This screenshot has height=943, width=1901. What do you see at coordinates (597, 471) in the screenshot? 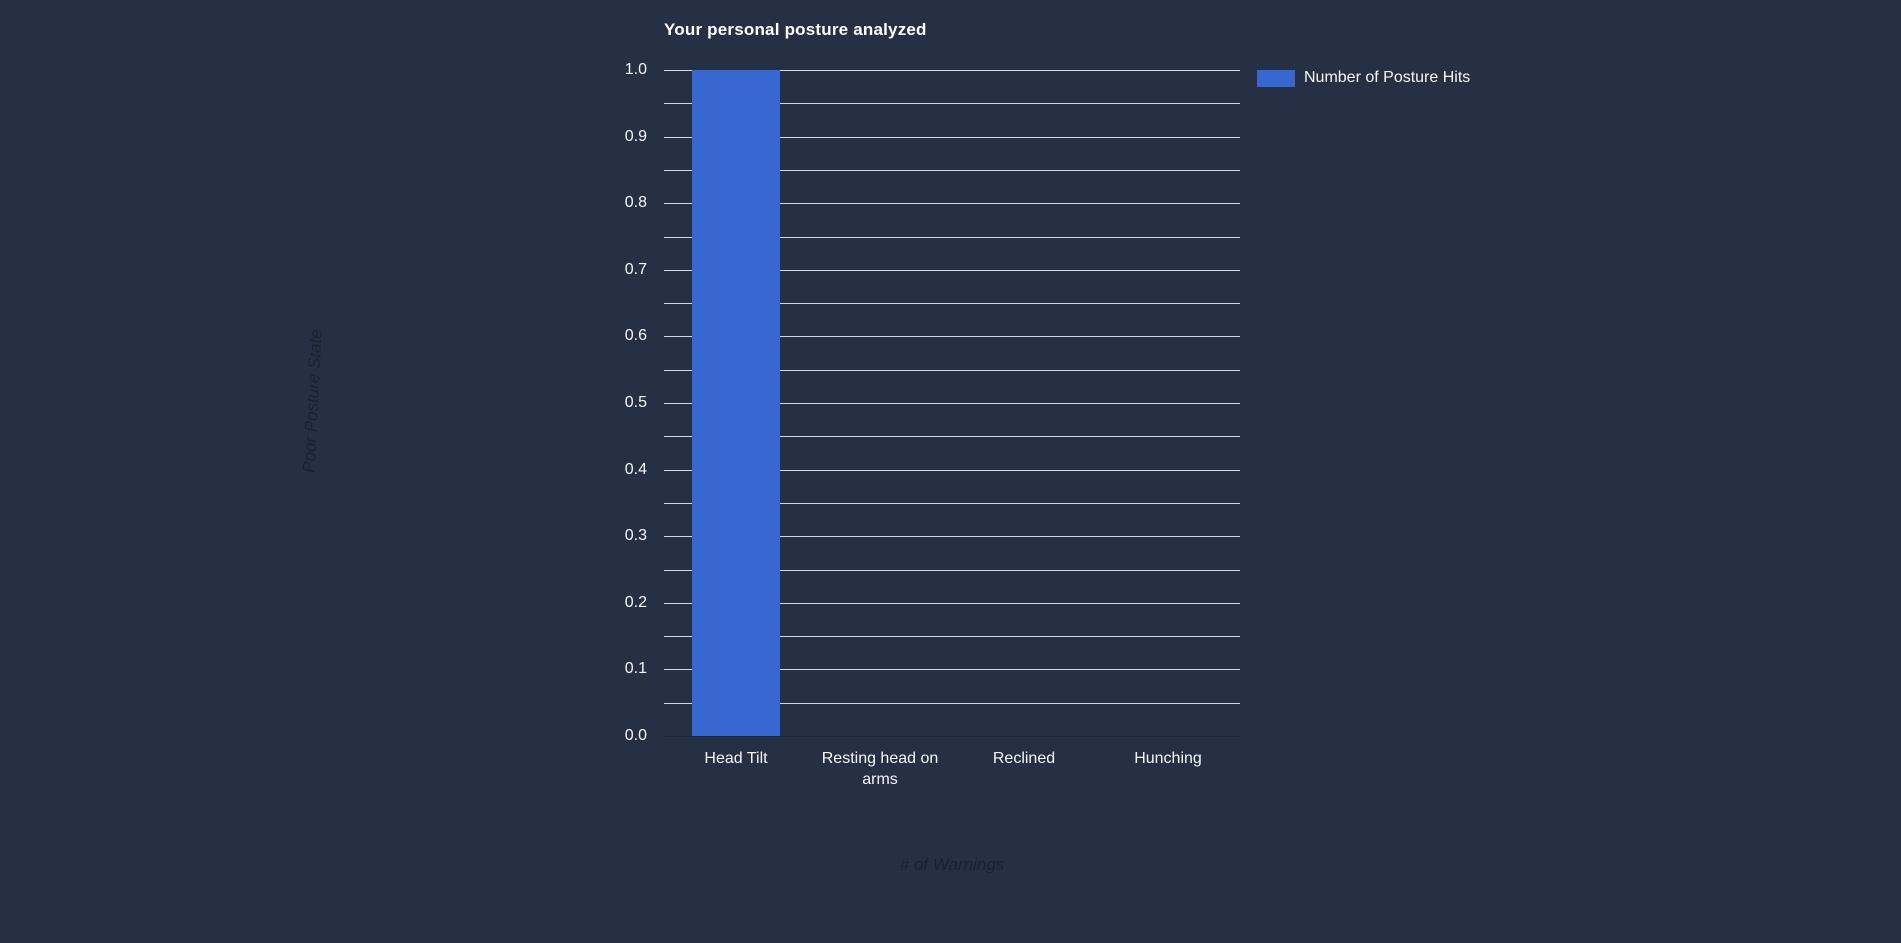
I see `y-axis-tick-labels: 1.0 0.9 0.8 0.7 0.6 0.5 0.4 0.3 0.2 0.1 0.0` at bounding box center [597, 471].